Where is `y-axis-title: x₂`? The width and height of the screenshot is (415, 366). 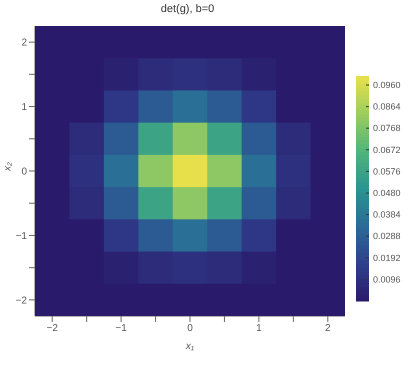 y-axis-title: x₂ is located at coordinates (8, 167).